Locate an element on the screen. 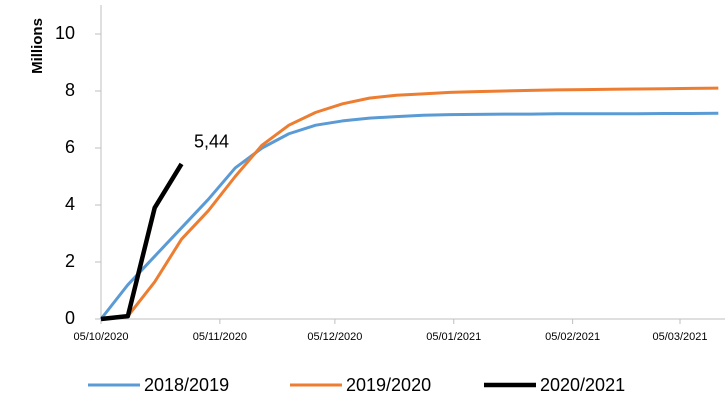 The image size is (725, 417). y-tick-label: 0 is located at coordinates (70, 318).